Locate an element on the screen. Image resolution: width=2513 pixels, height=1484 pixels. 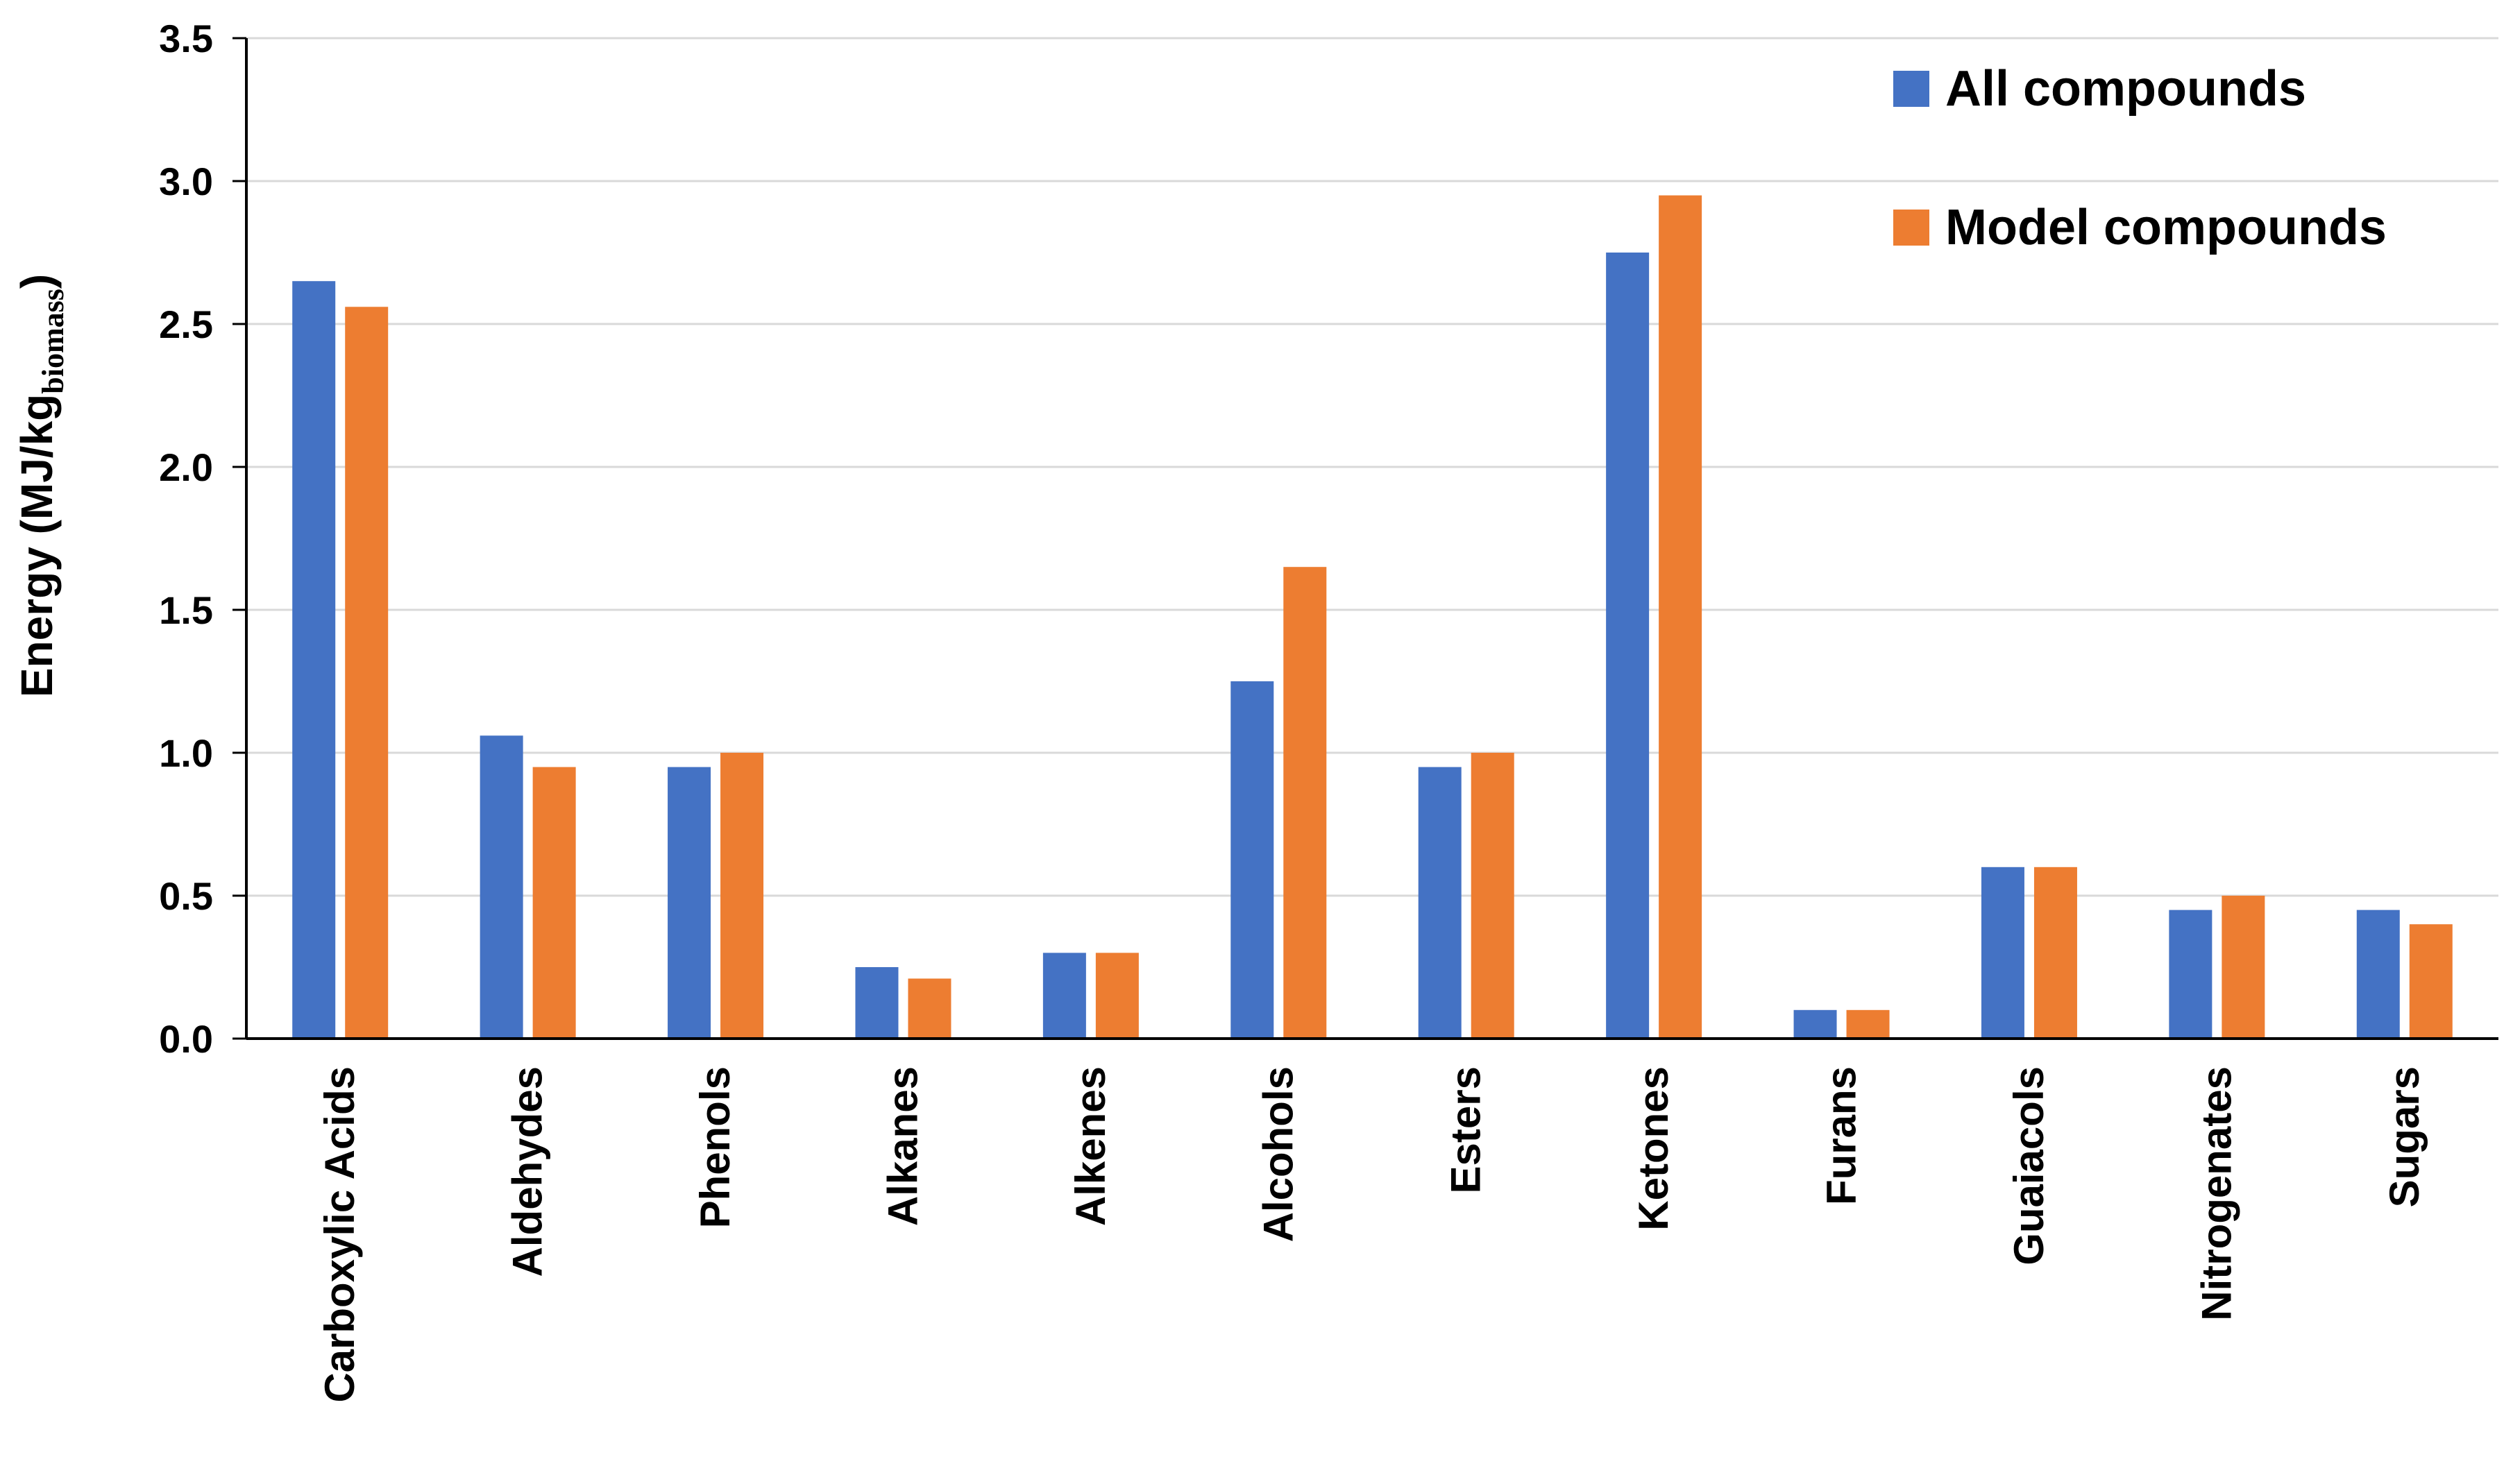
y-tick-labels: 0.0 0.5 1.0 1.5 2.0 2.5 3.0 3.5 is located at coordinates (186, 539).